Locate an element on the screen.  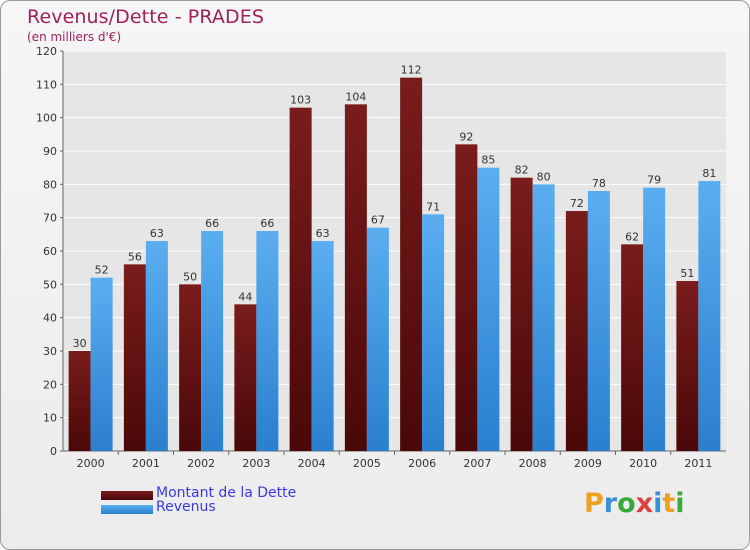
legend-swatch-dette is located at coordinates (127, 495).